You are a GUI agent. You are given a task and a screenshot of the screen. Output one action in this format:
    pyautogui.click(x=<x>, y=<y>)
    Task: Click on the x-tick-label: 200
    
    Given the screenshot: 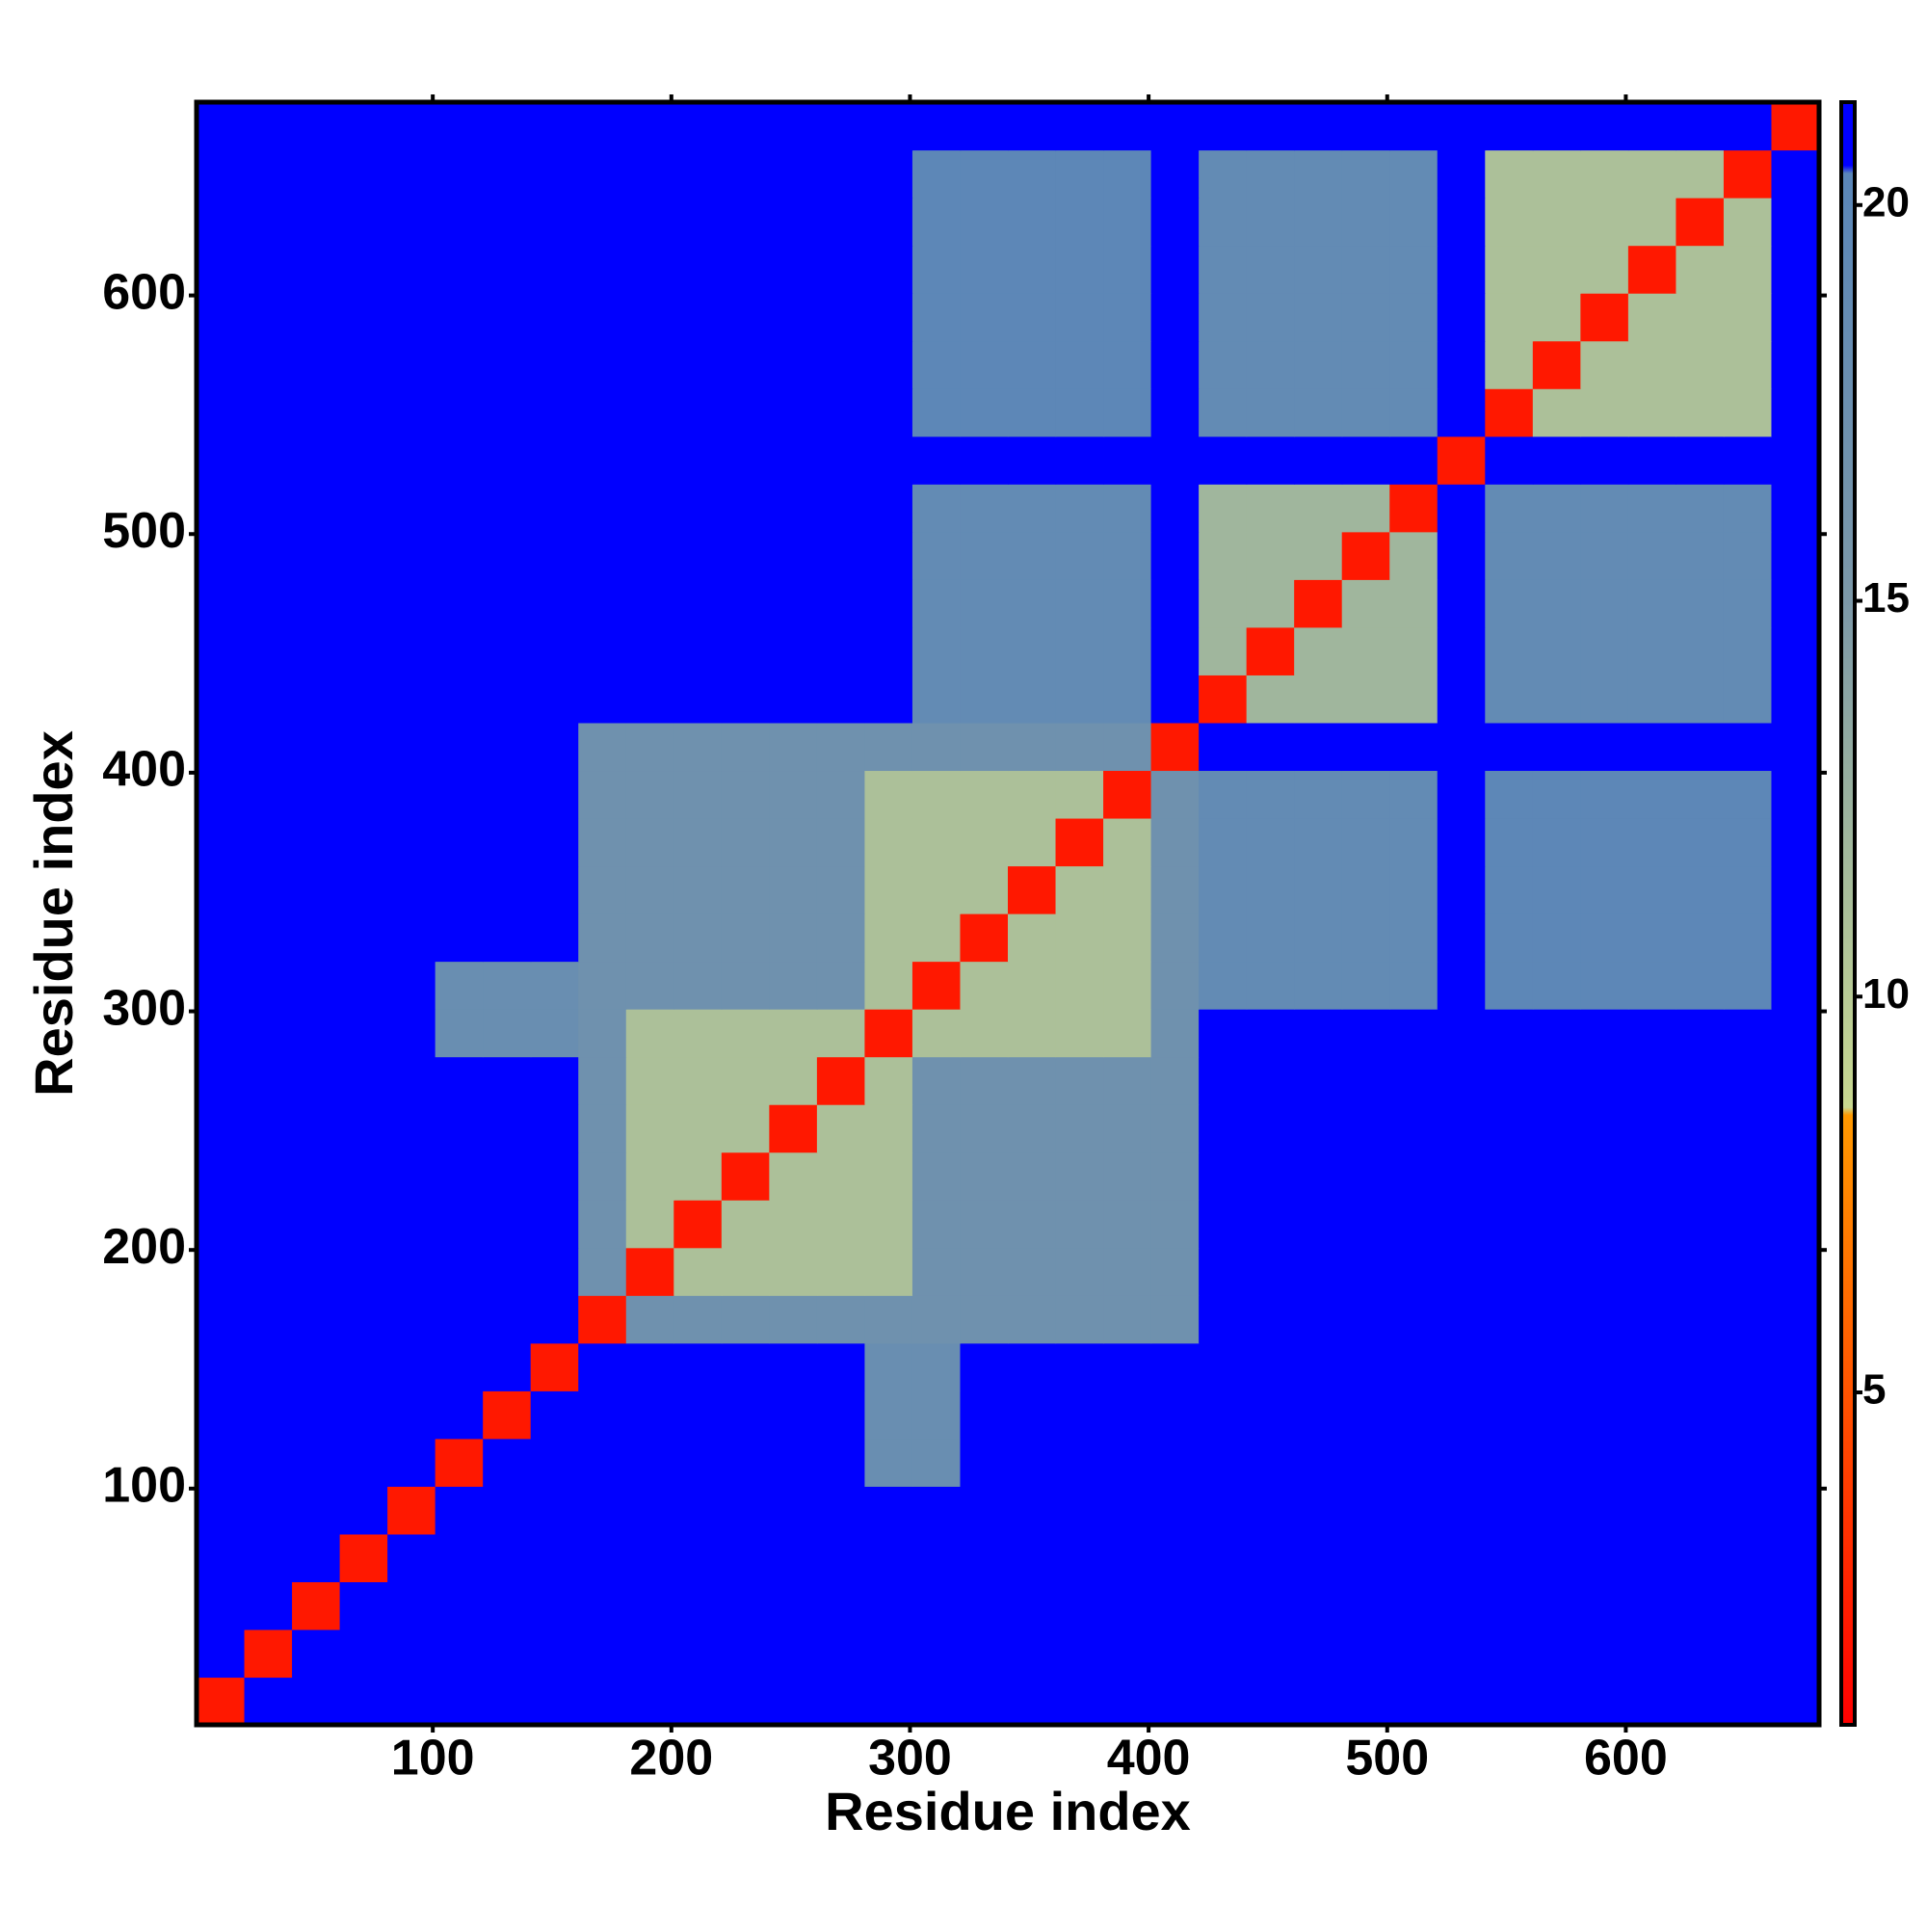 What is the action you would take?
    pyautogui.click(x=671, y=1758)
    